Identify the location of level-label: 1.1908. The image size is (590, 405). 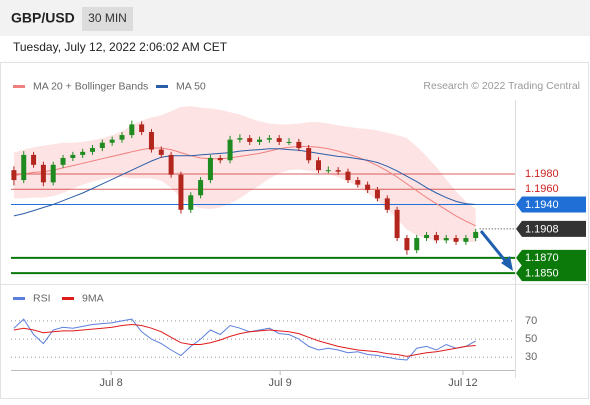
(542, 229).